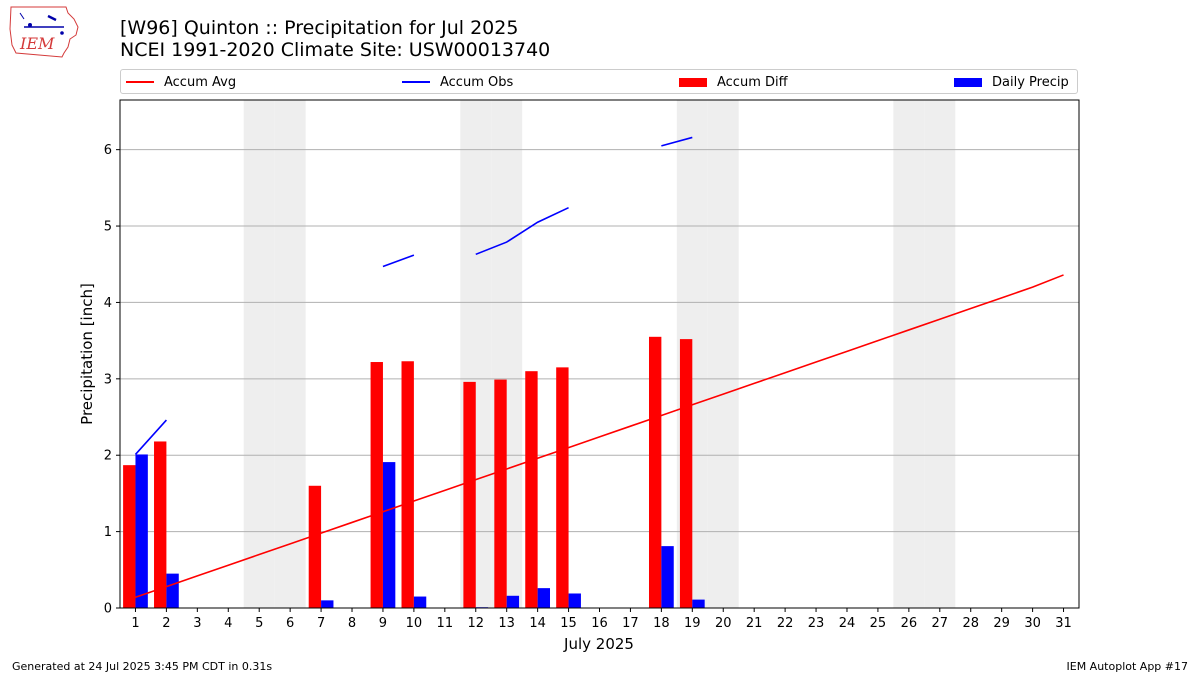  Describe the element at coordinates (166, 623) in the screenshot. I see `x-tick-label: 2` at that location.